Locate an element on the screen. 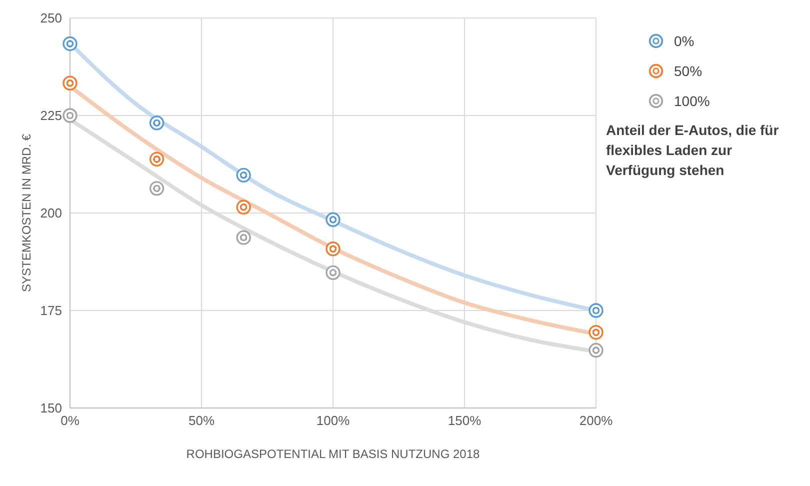  x-tick-label: 150% is located at coordinates (465, 420).